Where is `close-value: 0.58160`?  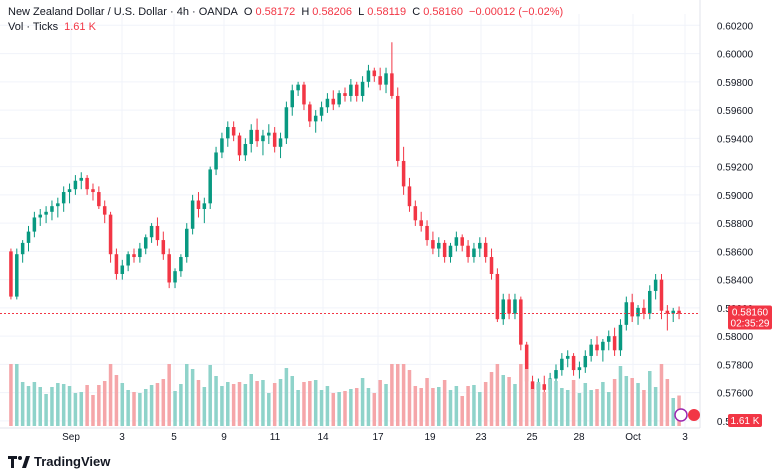
close-value: 0.58160 is located at coordinates (443, 12).